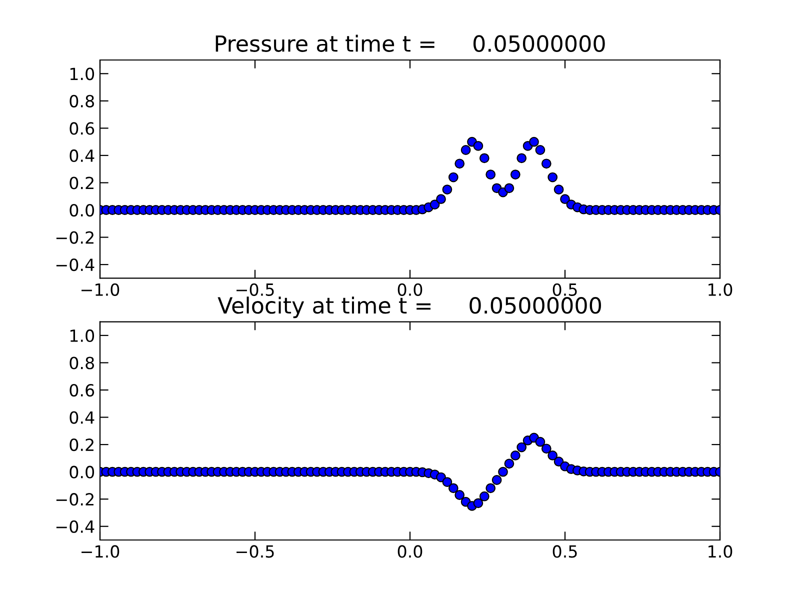 Image resolution: width=800 pixels, height=600 pixels. Describe the element at coordinates (409, 307) in the screenshot. I see `chart-title: Velocity at time t = 0.05000000` at that location.